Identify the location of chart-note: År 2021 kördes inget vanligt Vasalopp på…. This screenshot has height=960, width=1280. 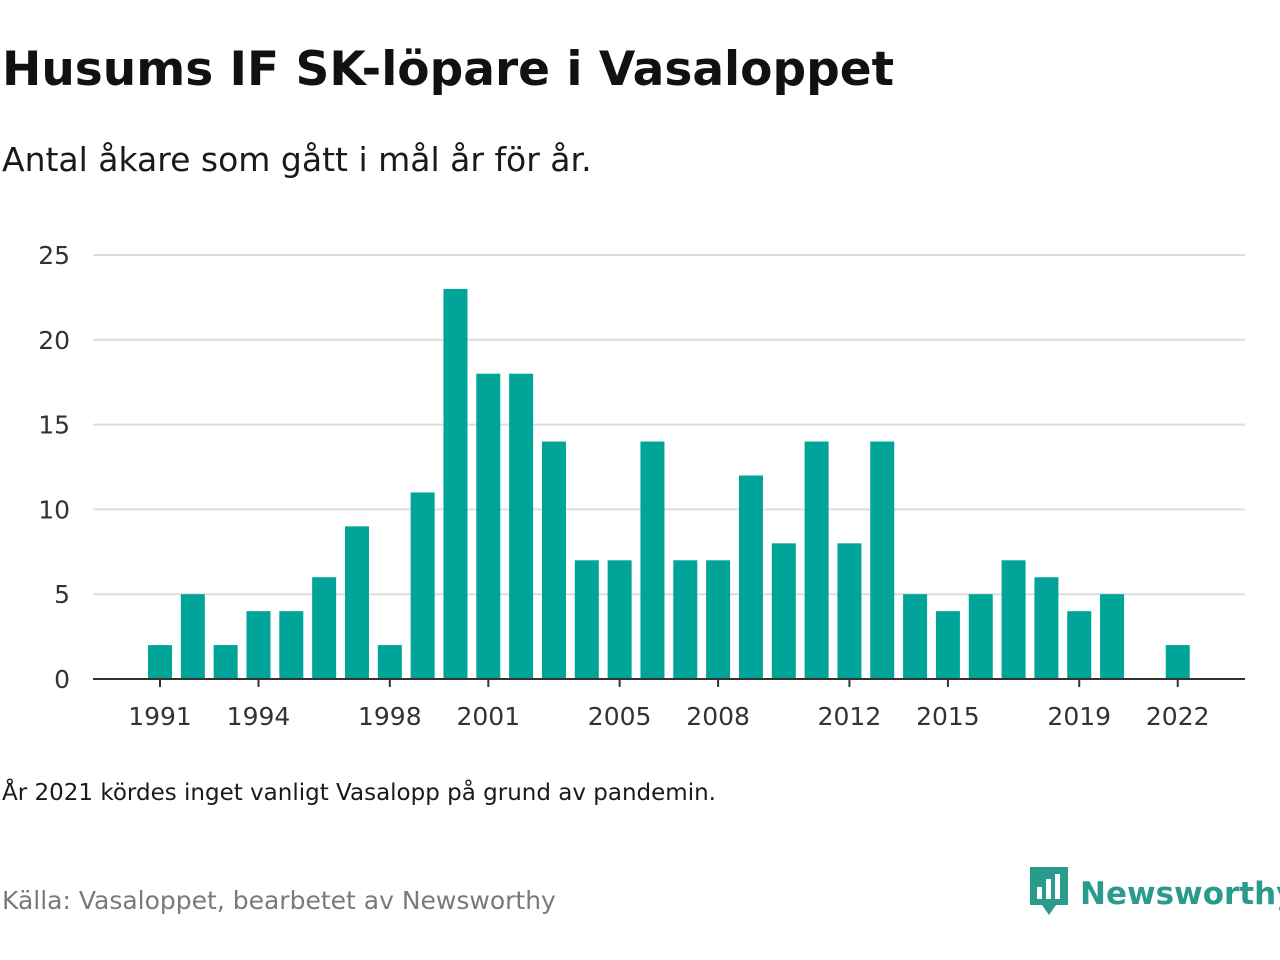
(359, 793).